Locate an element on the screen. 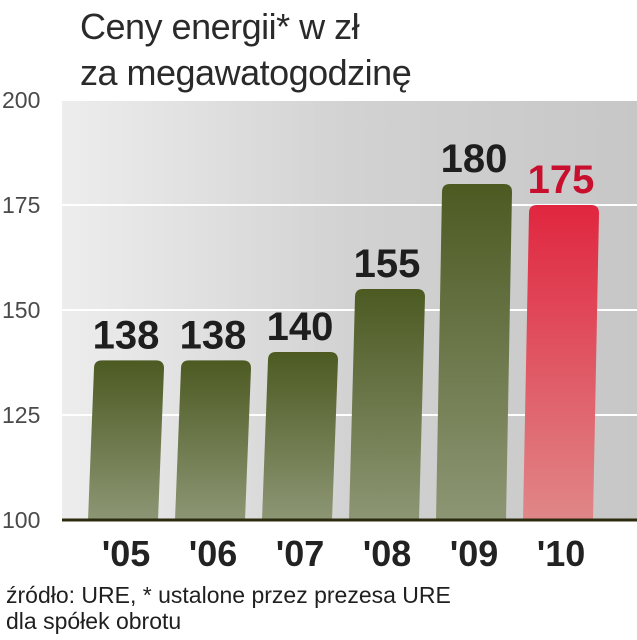 This screenshot has height=640, width=637. bar-highlight is located at coordinates (561, 362).